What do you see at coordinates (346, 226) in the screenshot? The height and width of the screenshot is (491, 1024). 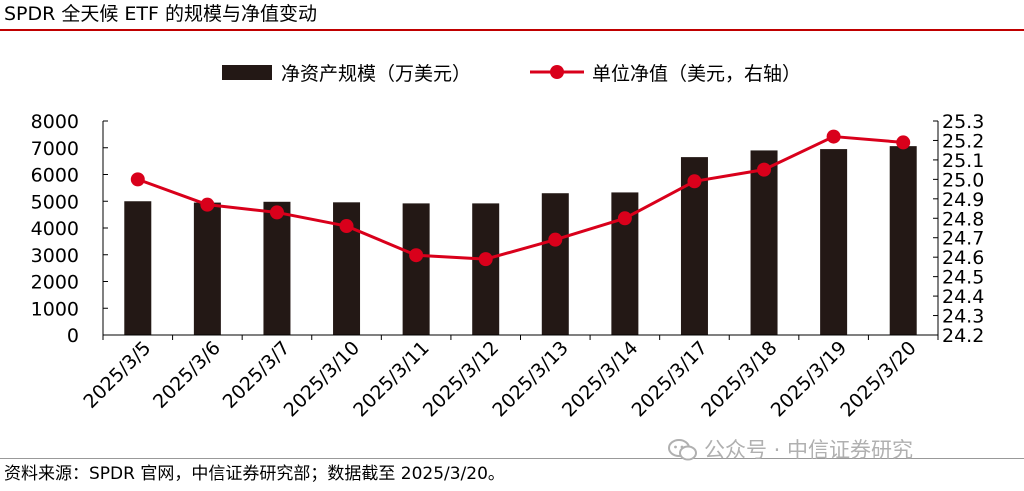 I see `nav-point-2025/3/10` at bounding box center [346, 226].